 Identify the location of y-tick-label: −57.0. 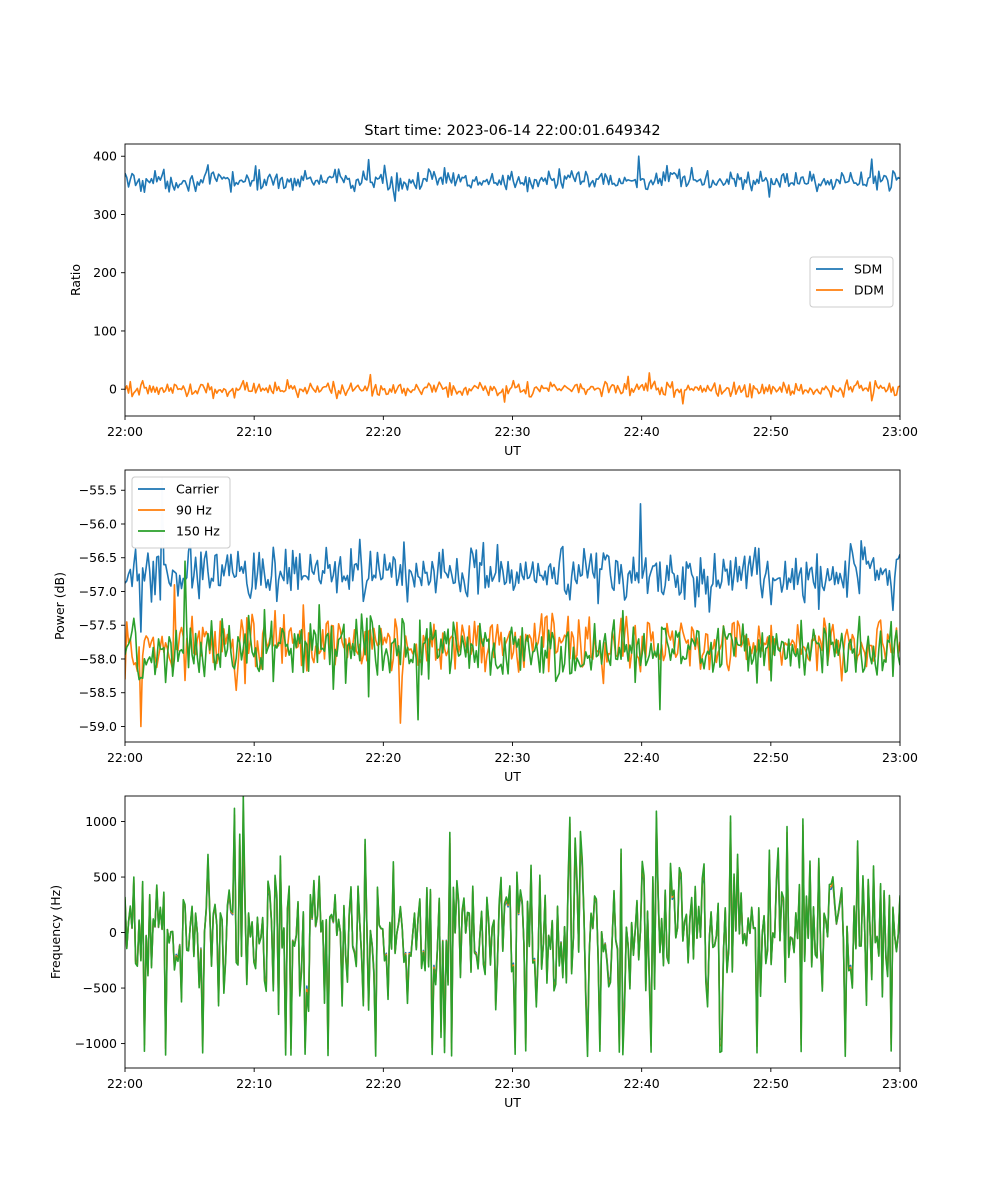
(98, 591).